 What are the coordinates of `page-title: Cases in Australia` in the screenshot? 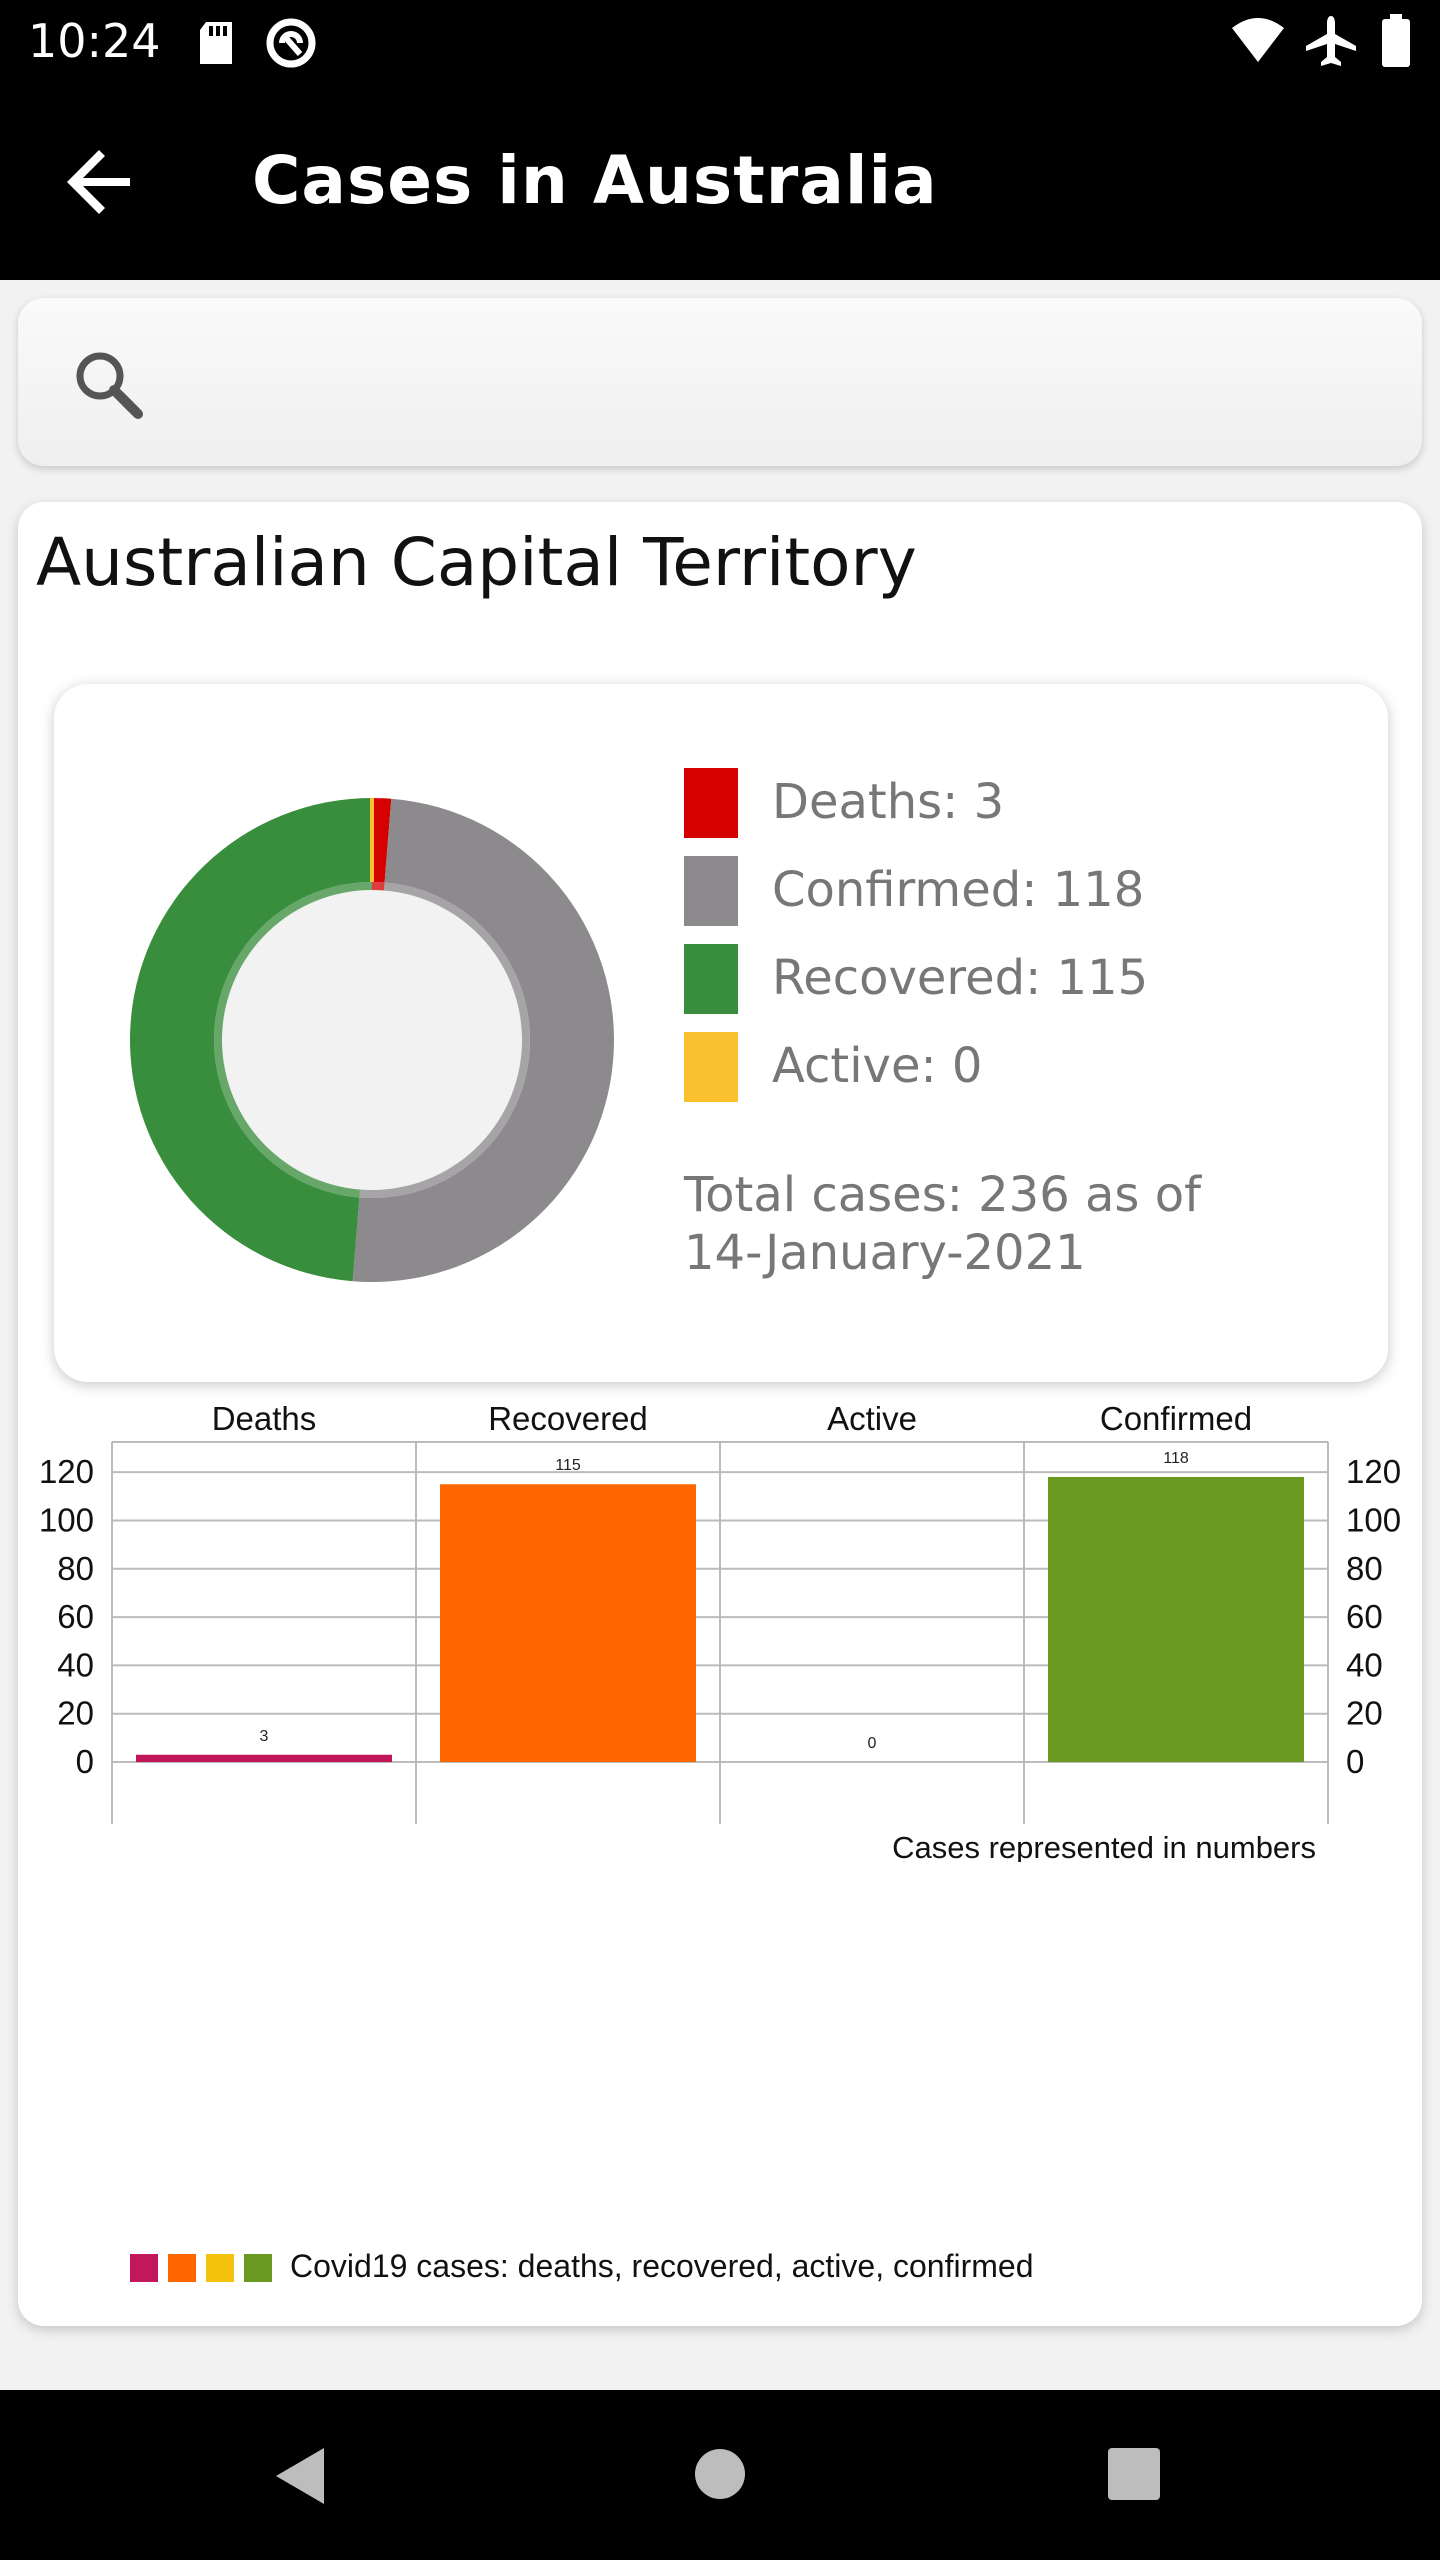 It's located at (595, 180).